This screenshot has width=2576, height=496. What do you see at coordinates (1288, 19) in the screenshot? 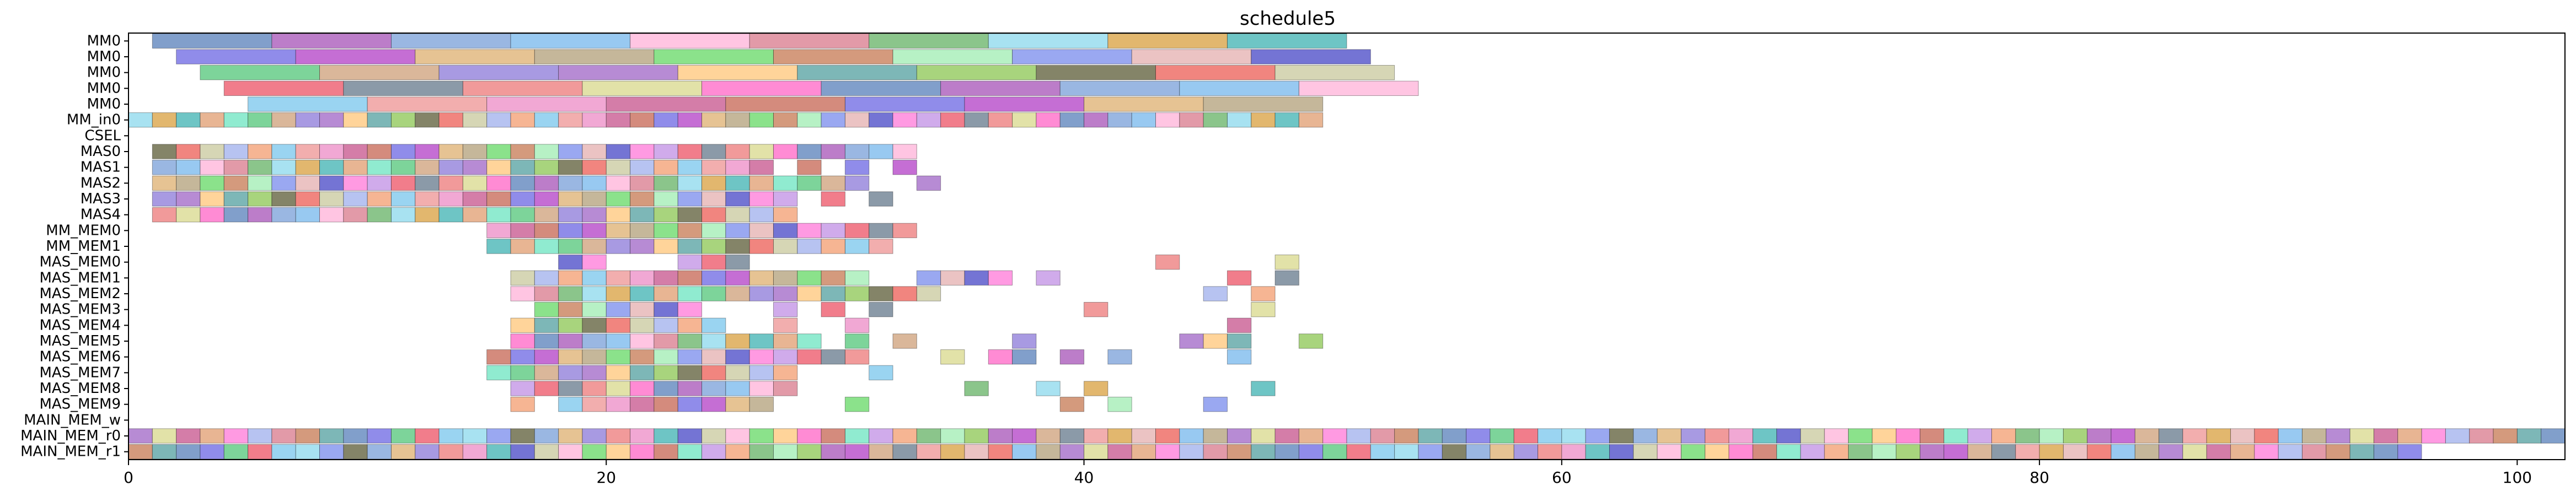
I see `chart-title: schedule5` at bounding box center [1288, 19].